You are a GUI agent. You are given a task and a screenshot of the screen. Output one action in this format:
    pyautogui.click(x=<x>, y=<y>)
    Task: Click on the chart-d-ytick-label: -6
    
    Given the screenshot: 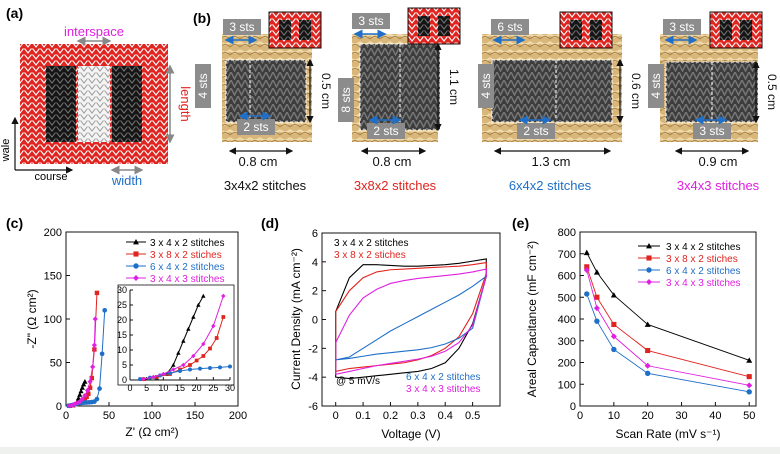 What is the action you would take?
    pyautogui.click(x=313, y=407)
    